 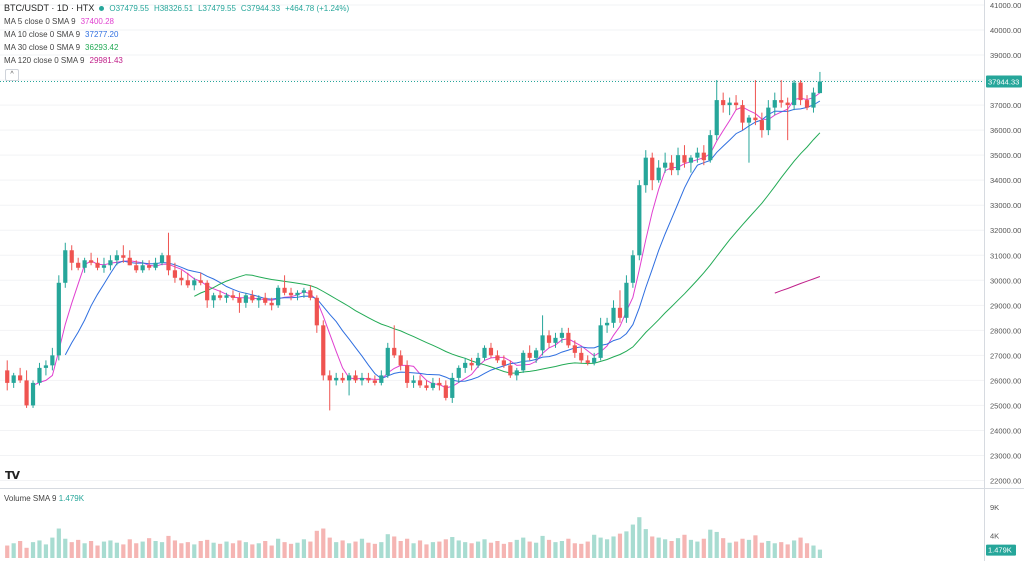 I want to click on indicator-row: MA 10 close 0 SMA 9 37277.20, so click(x=176, y=34).